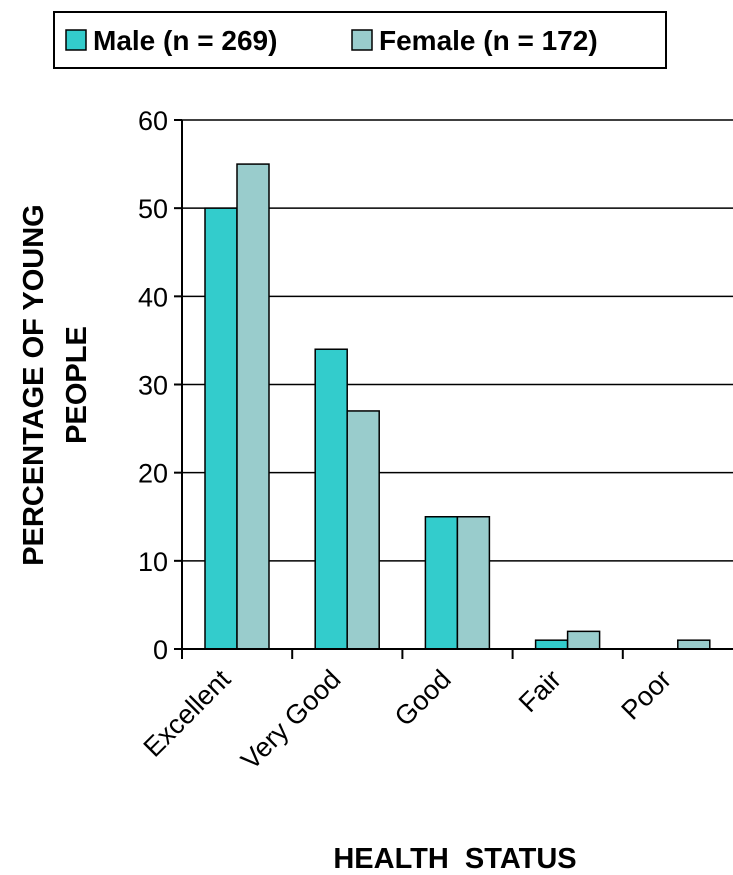  What do you see at coordinates (77, 385) in the screenshot?
I see `y-axis-title-line2: PEOPLE` at bounding box center [77, 385].